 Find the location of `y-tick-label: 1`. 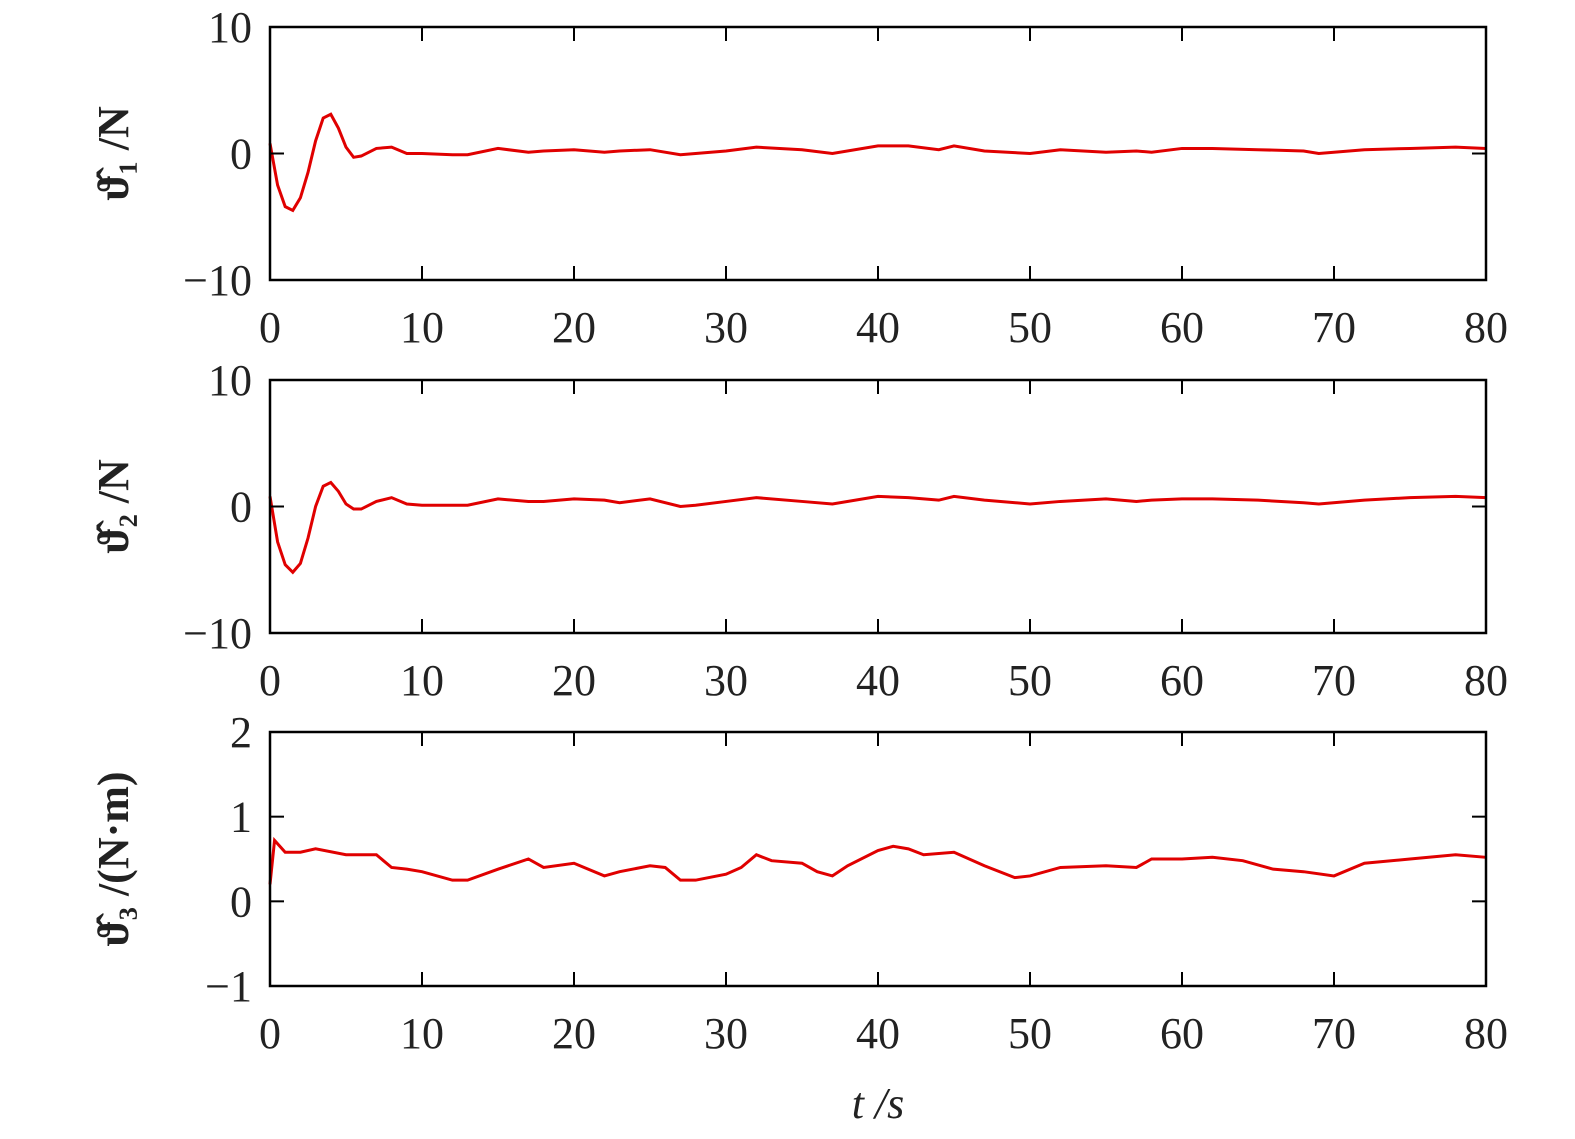

y-tick-label: 1 is located at coordinates (241, 817).